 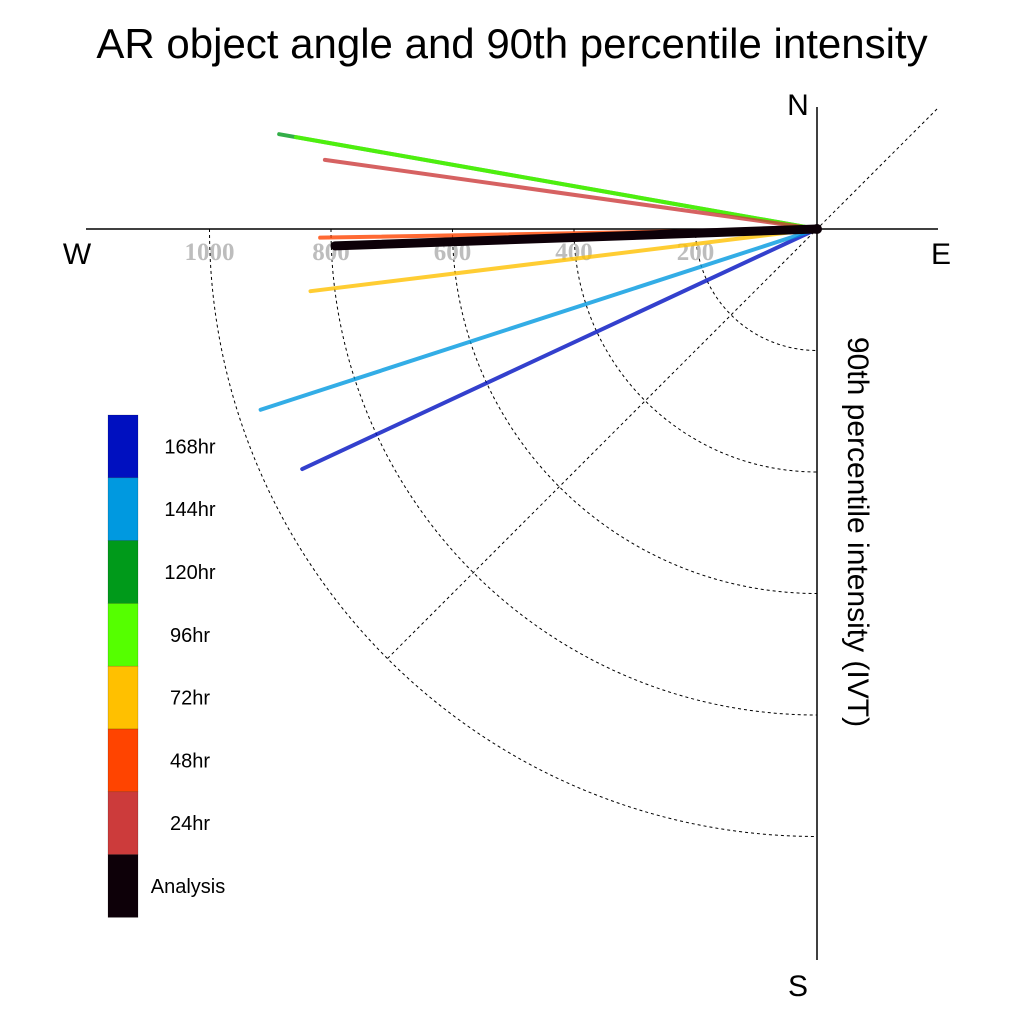 What do you see at coordinates (798, 986) in the screenshot?
I see `compass-south: S` at bounding box center [798, 986].